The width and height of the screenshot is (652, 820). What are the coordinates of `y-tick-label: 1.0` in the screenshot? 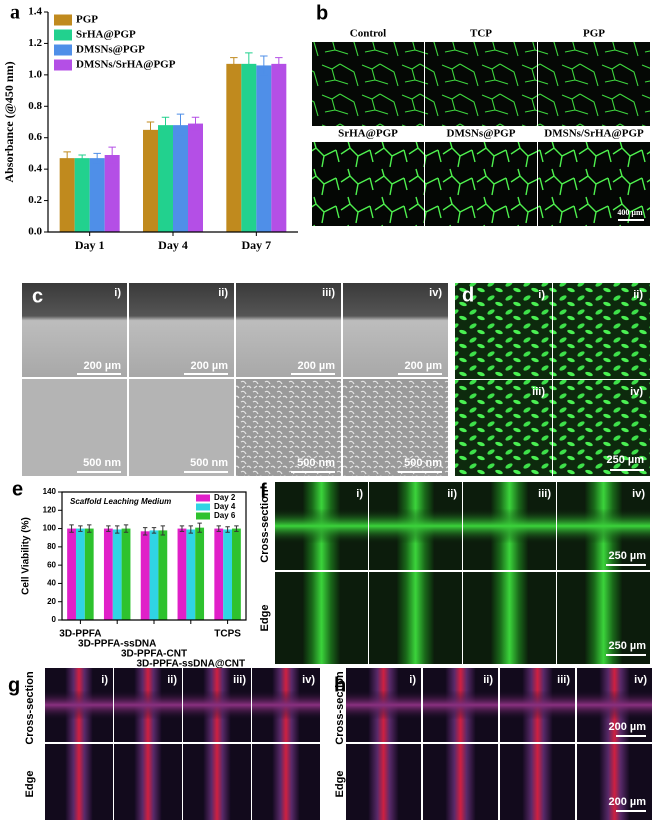 It's located at (35, 74).